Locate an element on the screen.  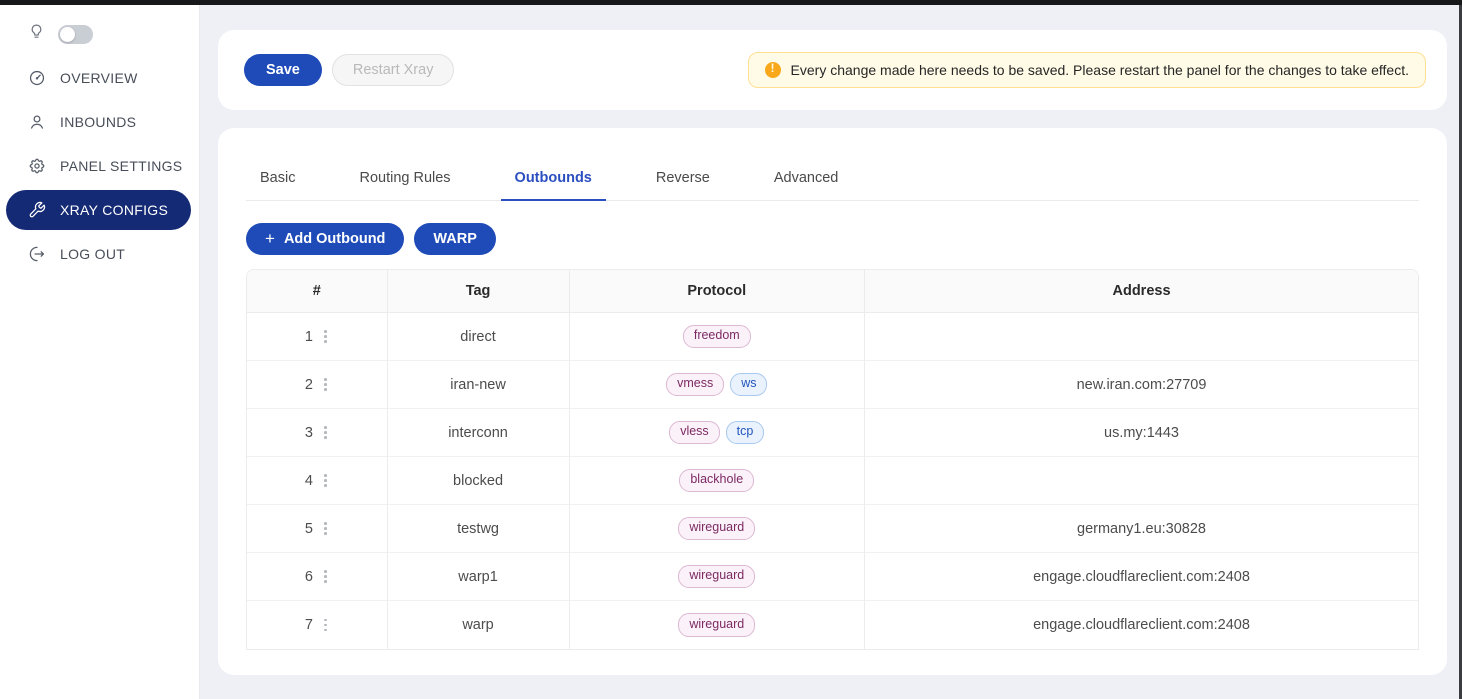
row-number: 1 is located at coordinates (308, 336).